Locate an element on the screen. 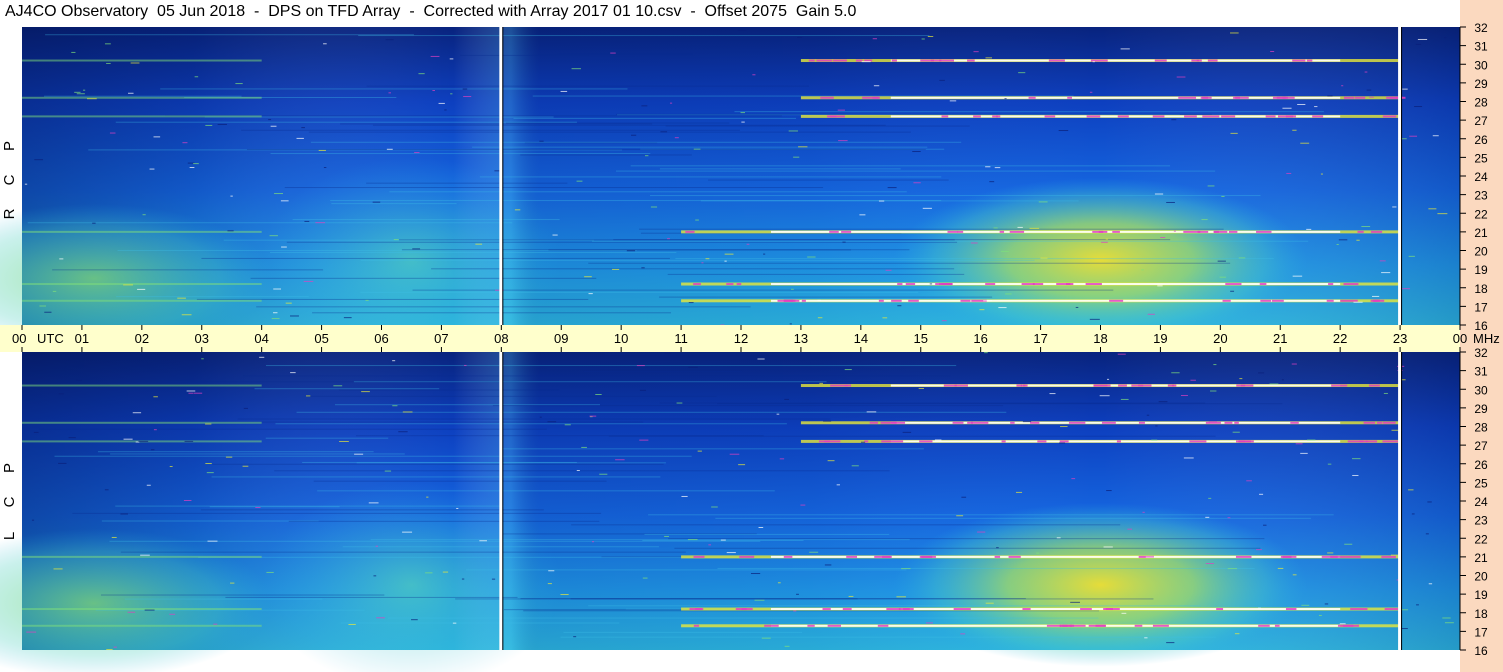 The image size is (1503, 672). polarization-label-letter: P is located at coordinates (9, 146).